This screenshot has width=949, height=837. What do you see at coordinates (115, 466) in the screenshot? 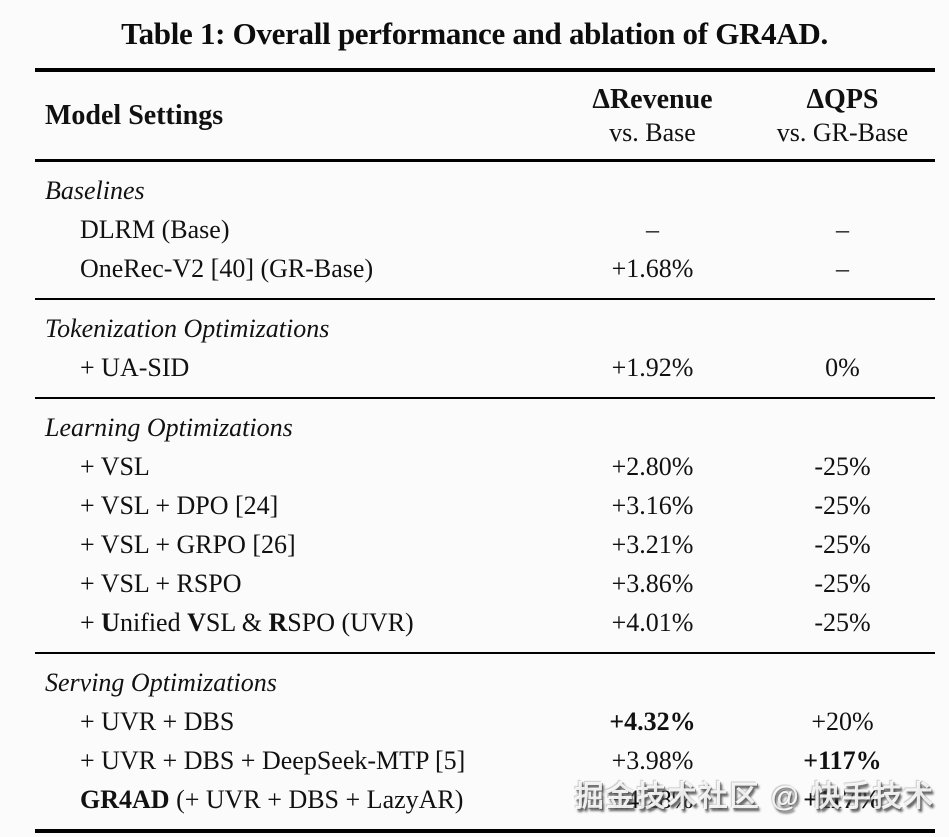
I see `row-label: + VSL` at bounding box center [115, 466].